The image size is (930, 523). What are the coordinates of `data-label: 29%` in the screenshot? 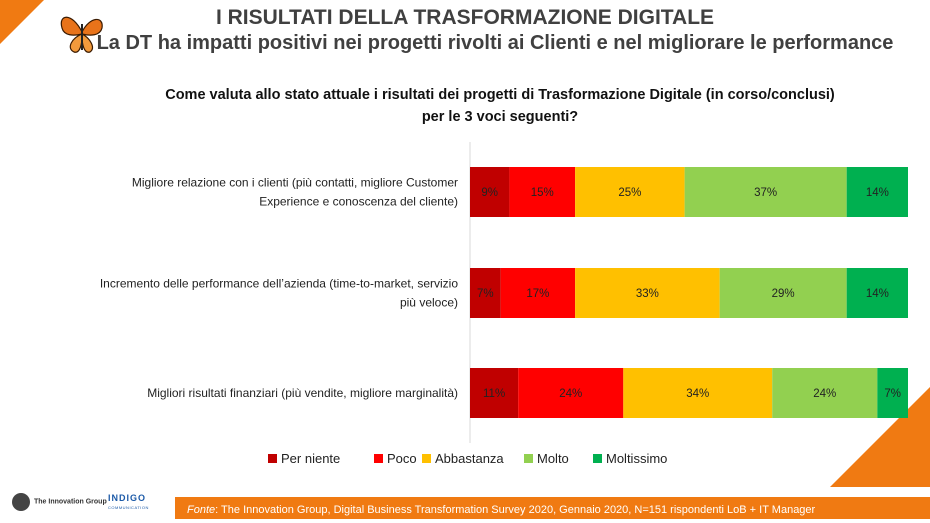 It's located at (783, 294).